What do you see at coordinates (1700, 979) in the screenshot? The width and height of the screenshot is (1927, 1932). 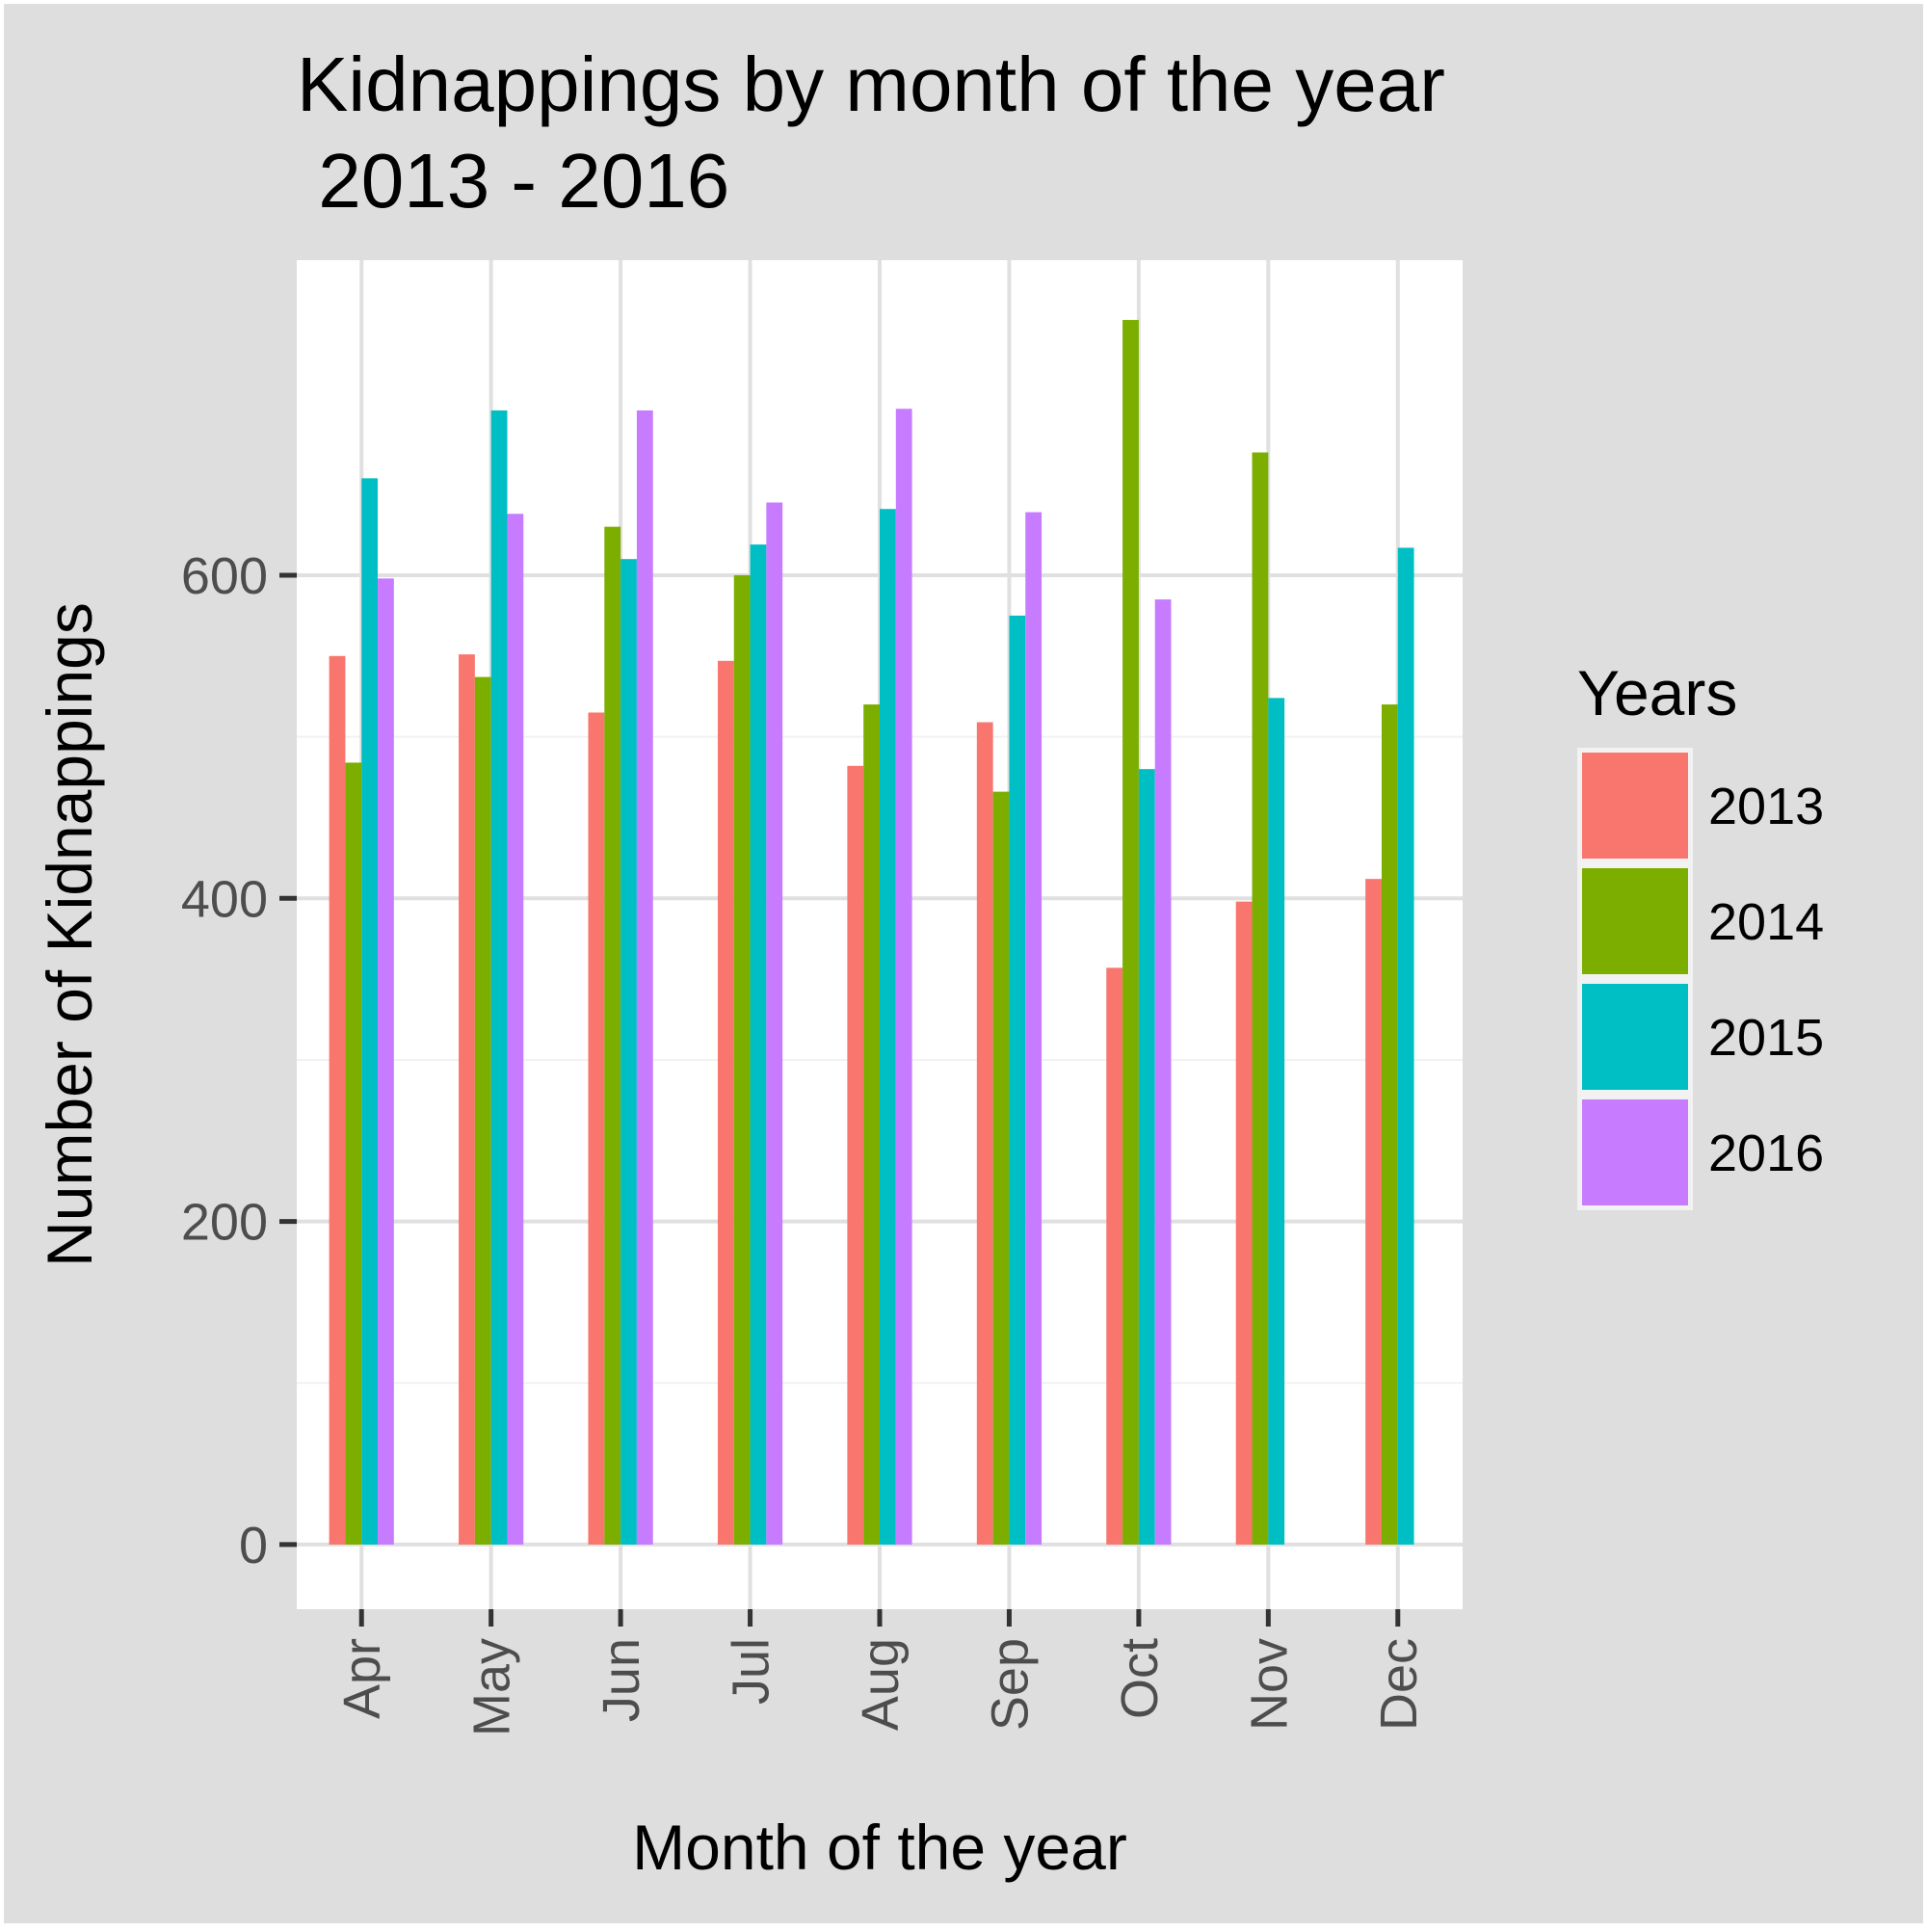 I see `legend-items: 2013 2014 2015 2016` at bounding box center [1700, 979].